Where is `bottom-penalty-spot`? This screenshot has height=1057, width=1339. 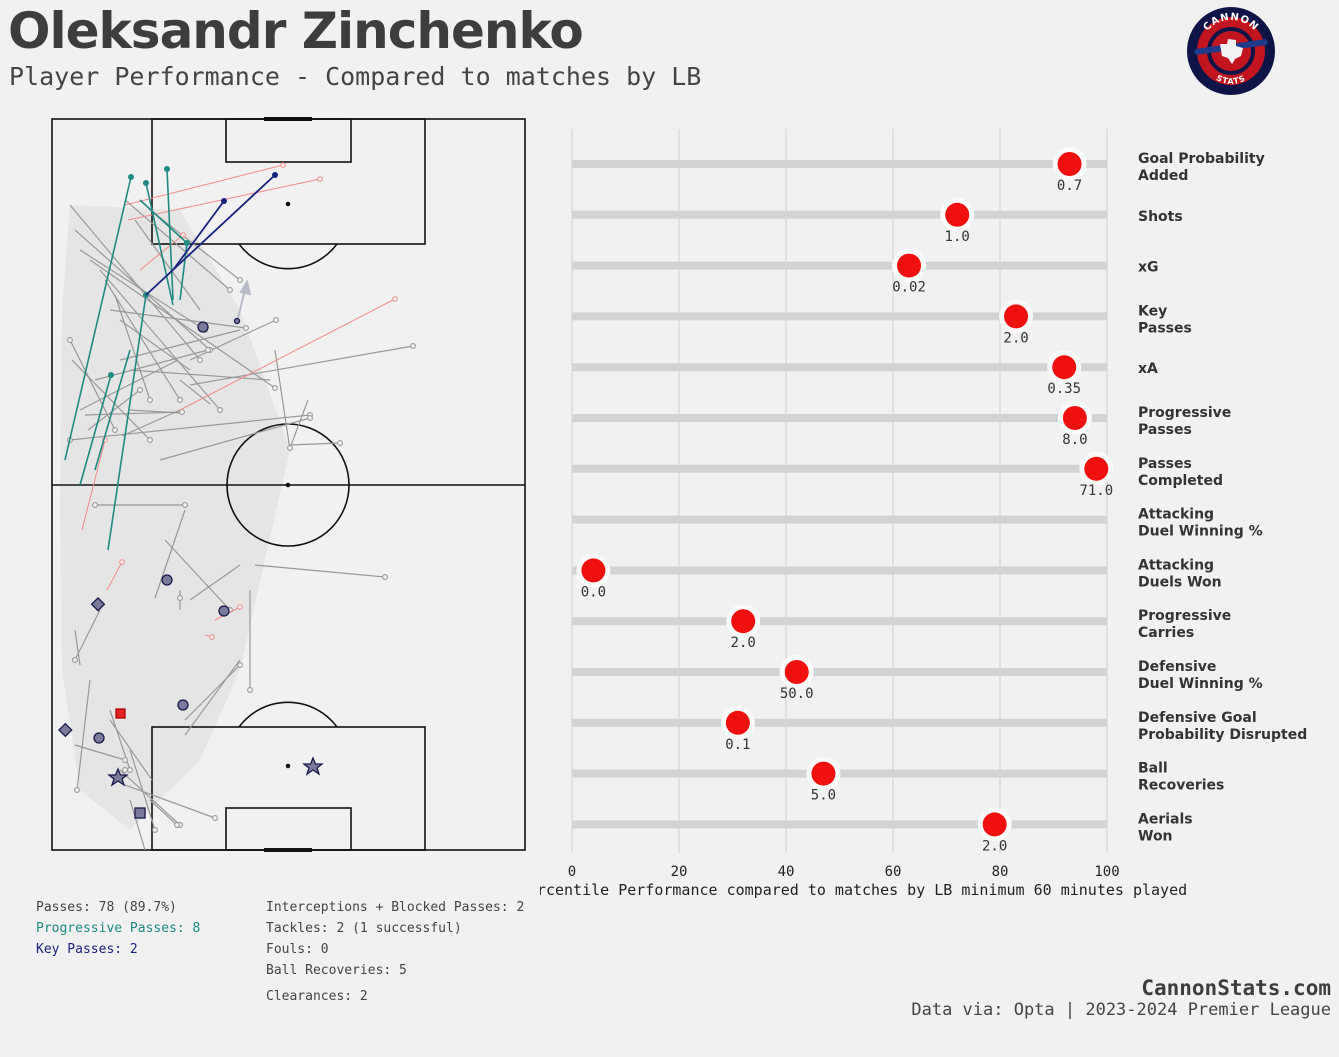 bottom-penalty-spot is located at coordinates (288, 766).